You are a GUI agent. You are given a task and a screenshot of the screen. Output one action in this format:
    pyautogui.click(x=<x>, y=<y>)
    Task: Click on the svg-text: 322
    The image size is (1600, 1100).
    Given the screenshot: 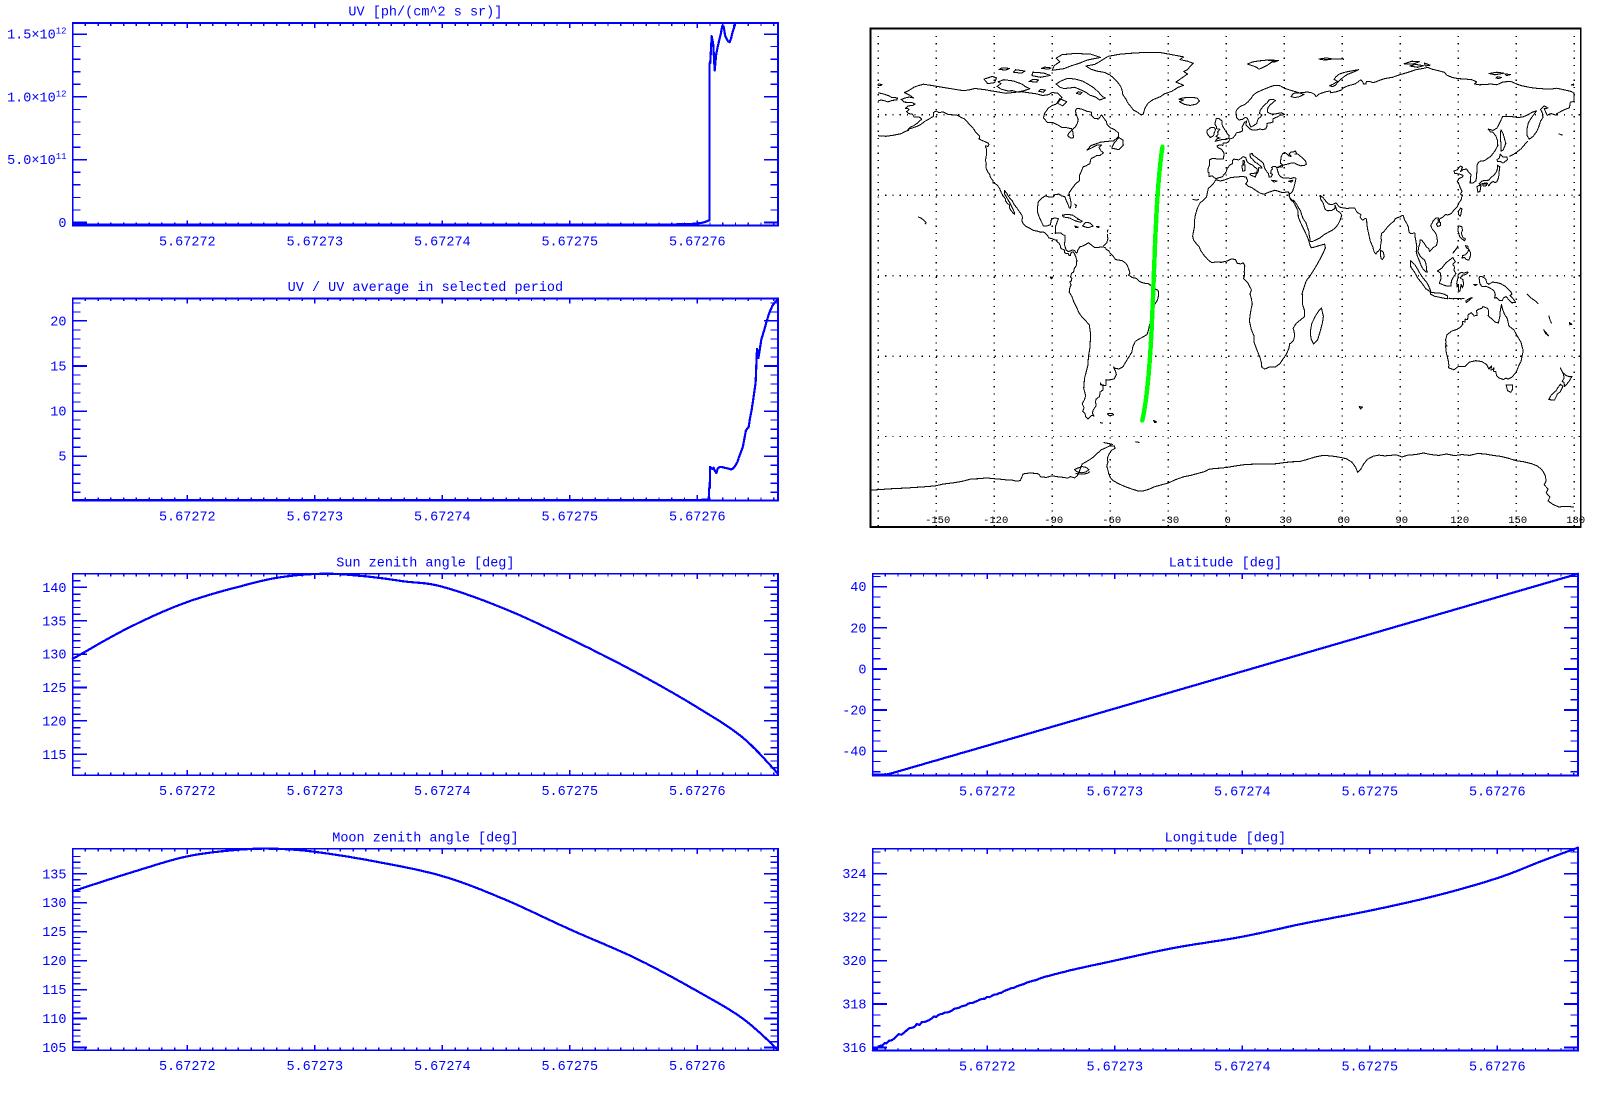 What is the action you would take?
    pyautogui.click(x=854, y=919)
    